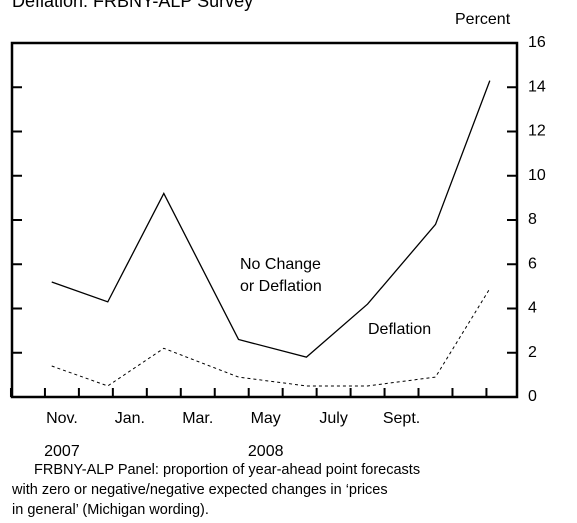 The height and width of the screenshot is (523, 577). I want to click on x-tick-label: May, so click(266, 418).